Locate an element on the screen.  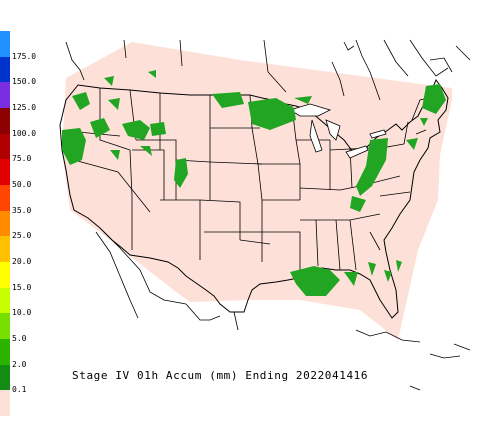
legend-label: 15.0 is located at coordinates (22, 287).